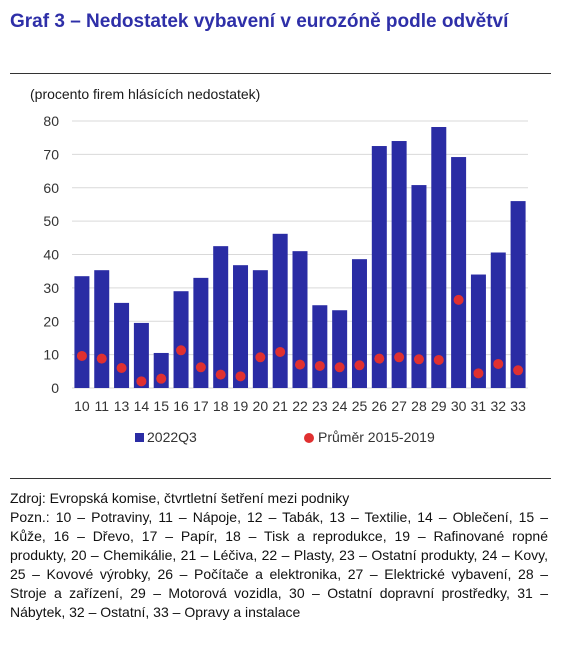 The image size is (574, 671). I want to click on legend-label-2022q3: 2022Q3, so click(172, 437).